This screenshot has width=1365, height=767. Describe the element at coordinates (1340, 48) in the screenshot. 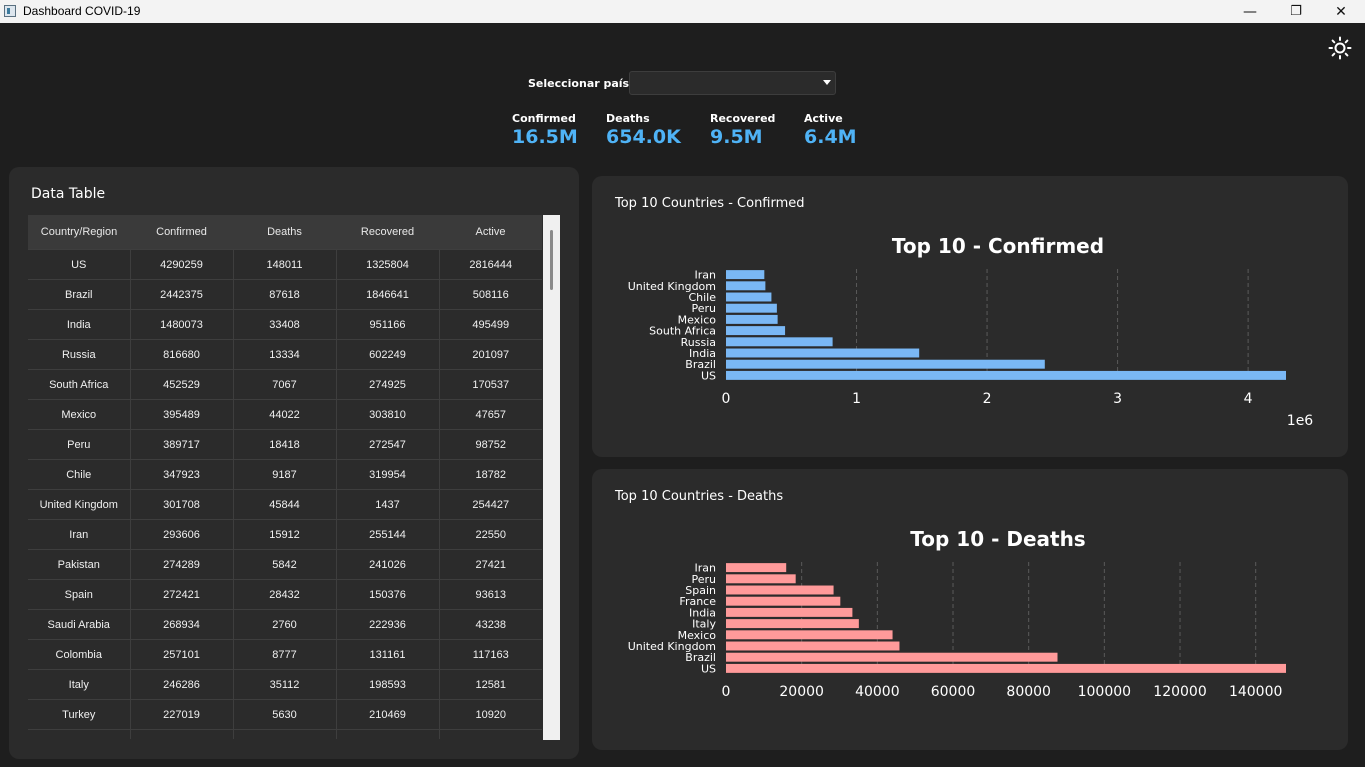

I see `sun-icon` at that location.